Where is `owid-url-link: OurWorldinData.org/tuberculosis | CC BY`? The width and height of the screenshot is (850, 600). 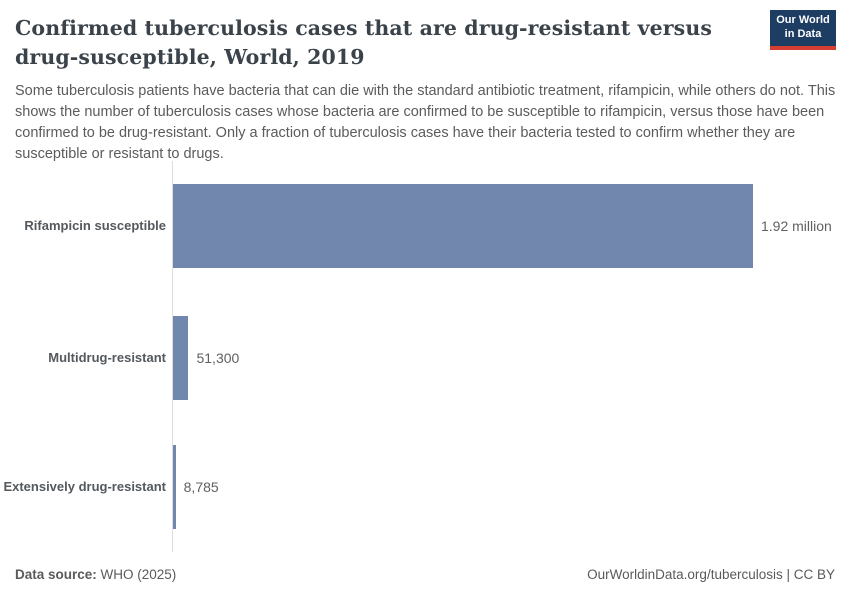
owid-url-link: OurWorldinData.org/tuberculosis | CC BY is located at coordinates (711, 574).